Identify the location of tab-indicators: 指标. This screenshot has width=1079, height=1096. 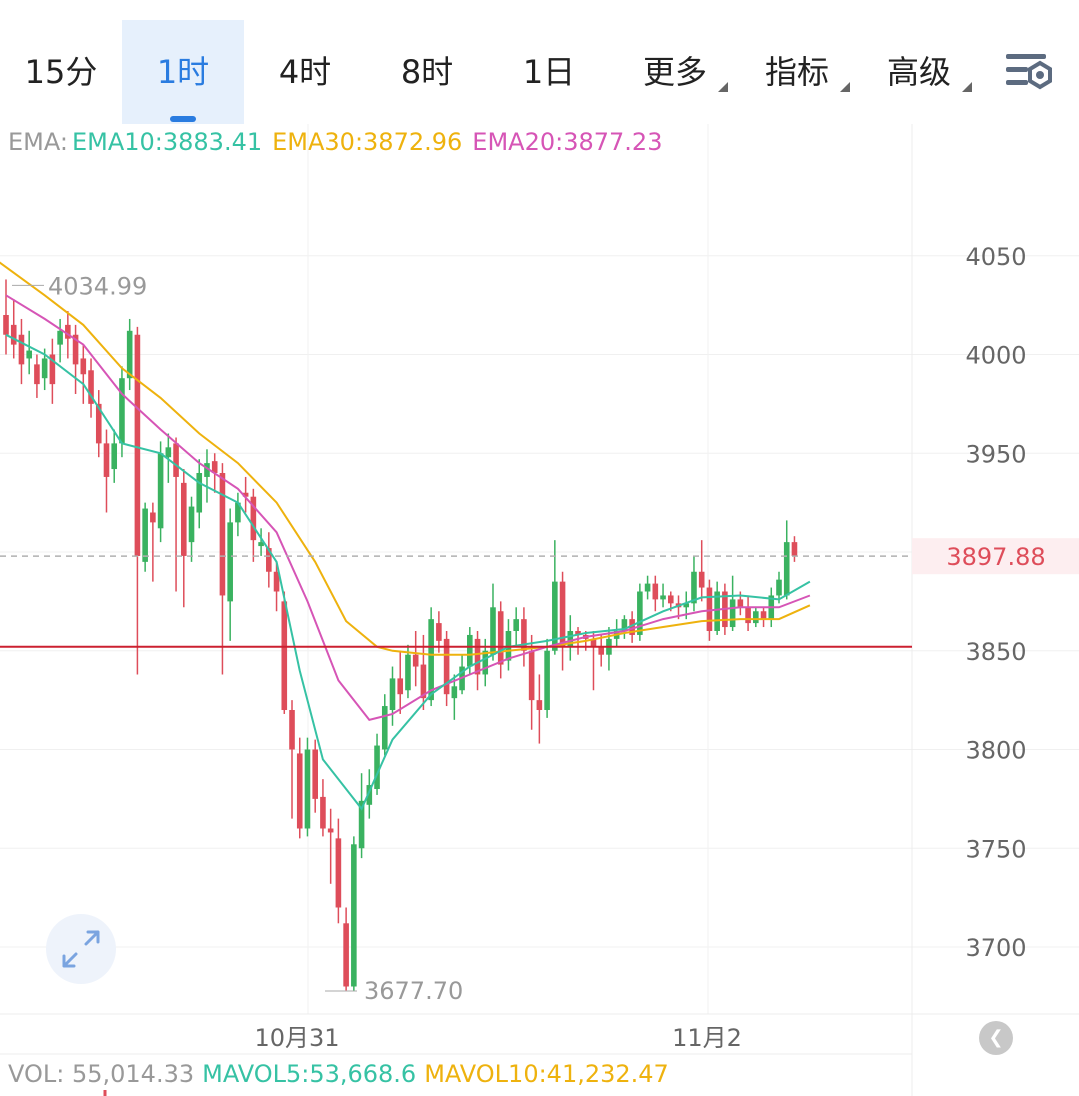
(801, 72).